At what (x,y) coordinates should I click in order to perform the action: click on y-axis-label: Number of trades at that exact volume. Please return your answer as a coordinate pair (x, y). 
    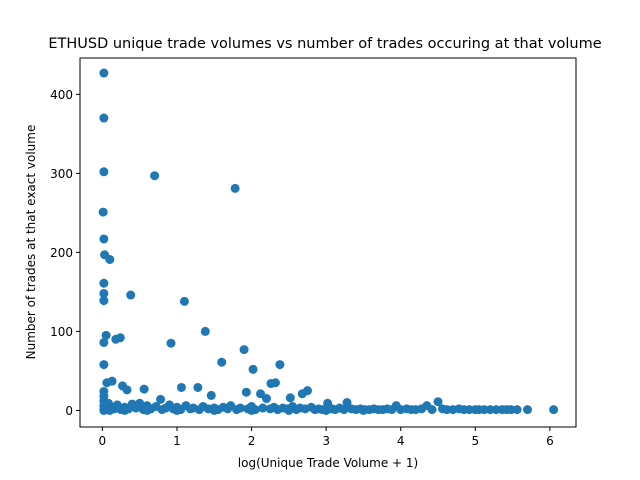
    Looking at the image, I should click on (31, 242).